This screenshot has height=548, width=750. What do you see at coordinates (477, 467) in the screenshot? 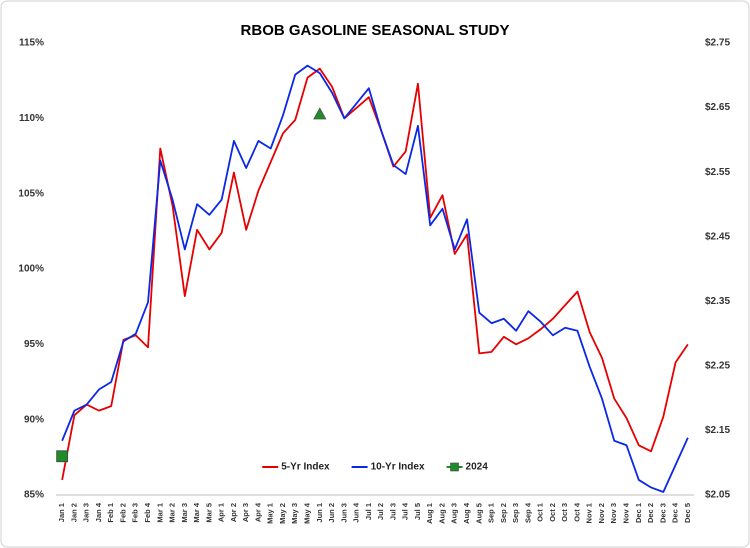
I see `legend-label: 2024` at bounding box center [477, 467].